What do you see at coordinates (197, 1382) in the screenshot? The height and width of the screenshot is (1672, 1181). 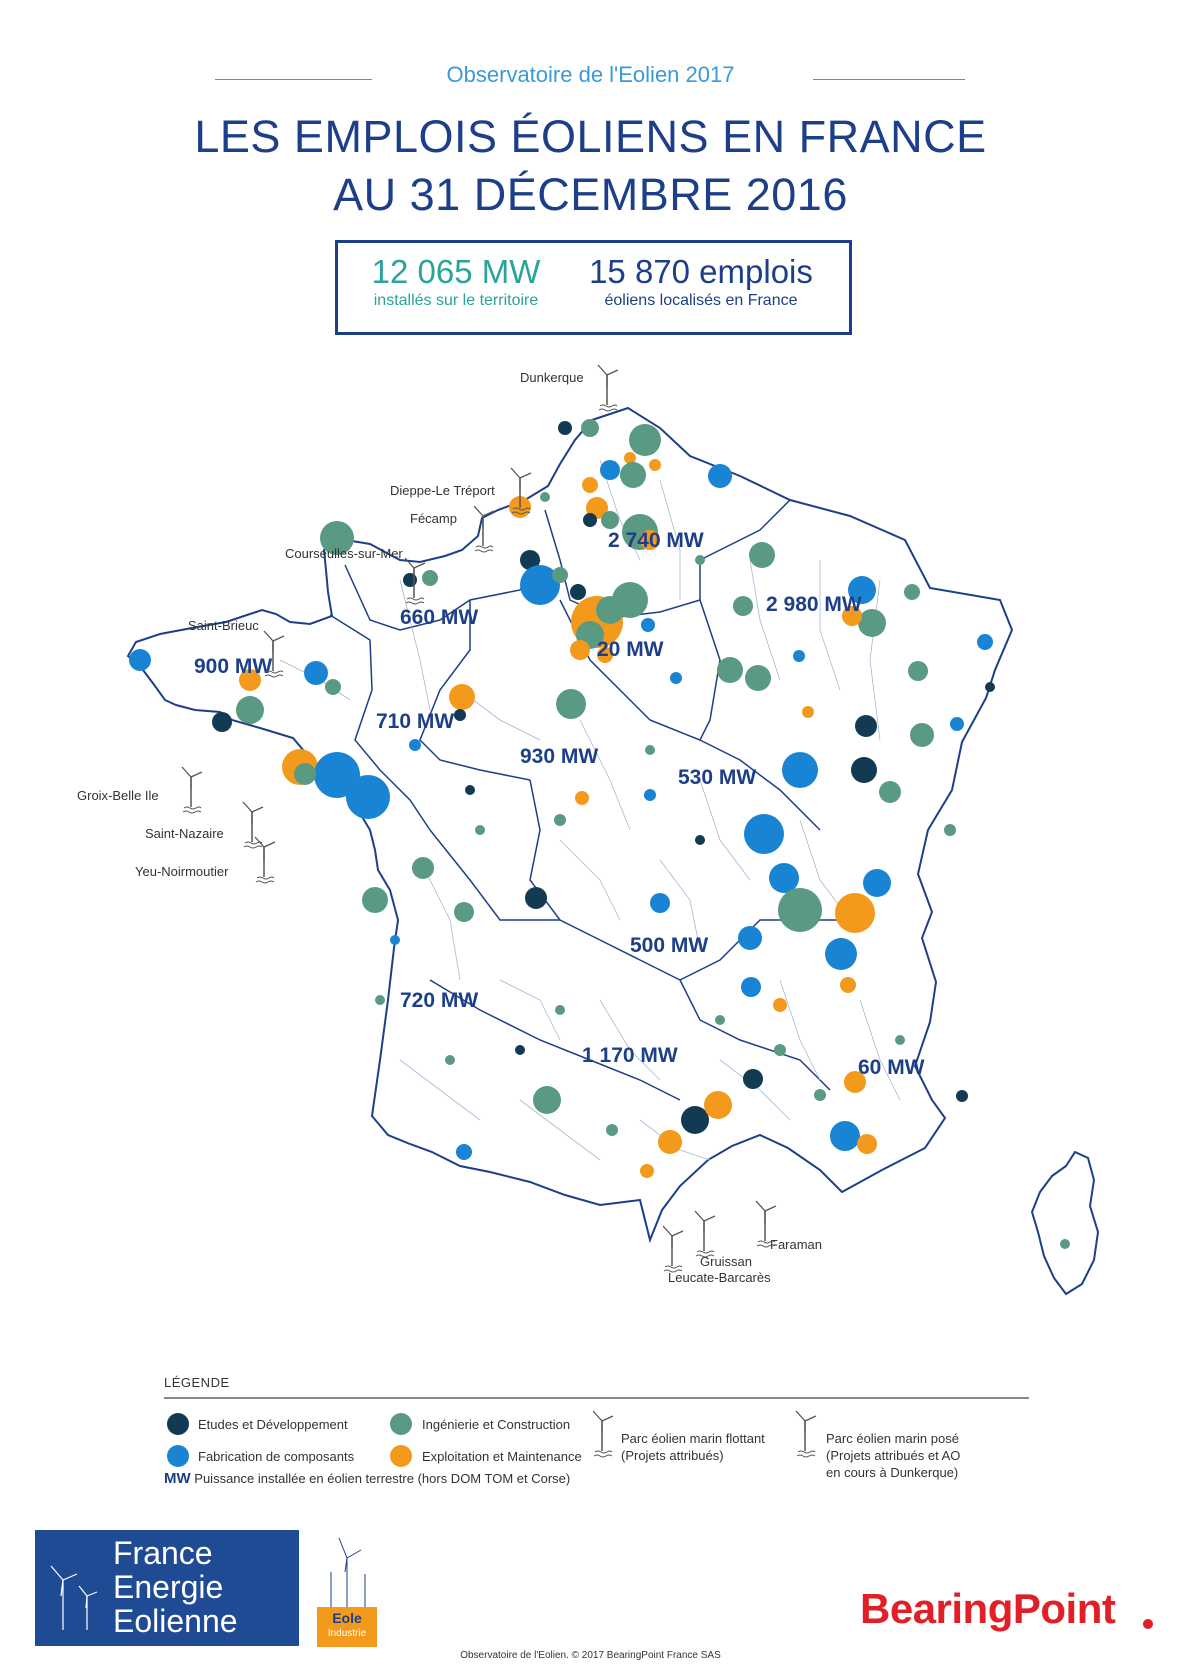 I see `legend-title: LÉGENDE` at bounding box center [197, 1382].